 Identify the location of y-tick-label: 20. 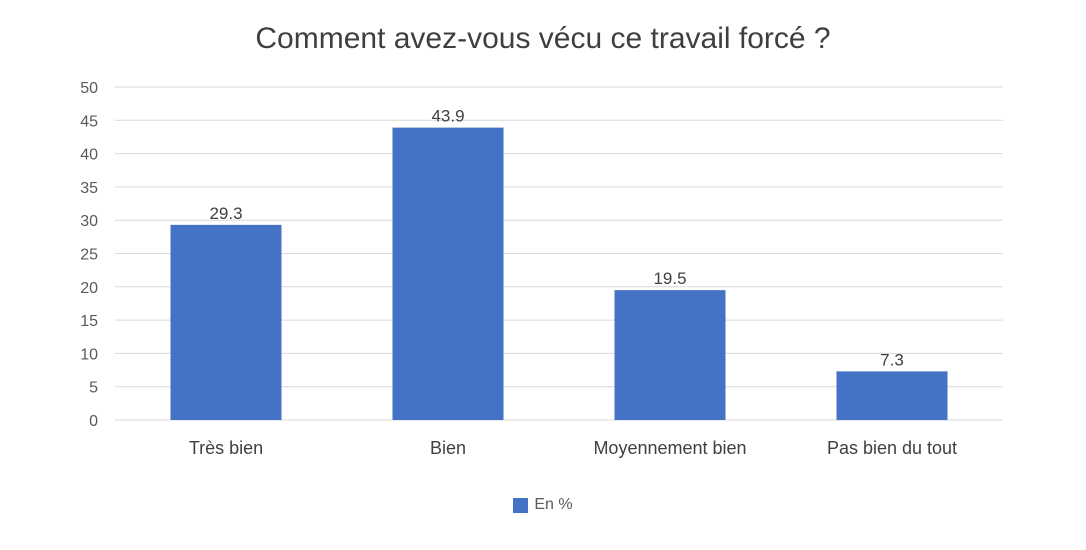
(89, 288).